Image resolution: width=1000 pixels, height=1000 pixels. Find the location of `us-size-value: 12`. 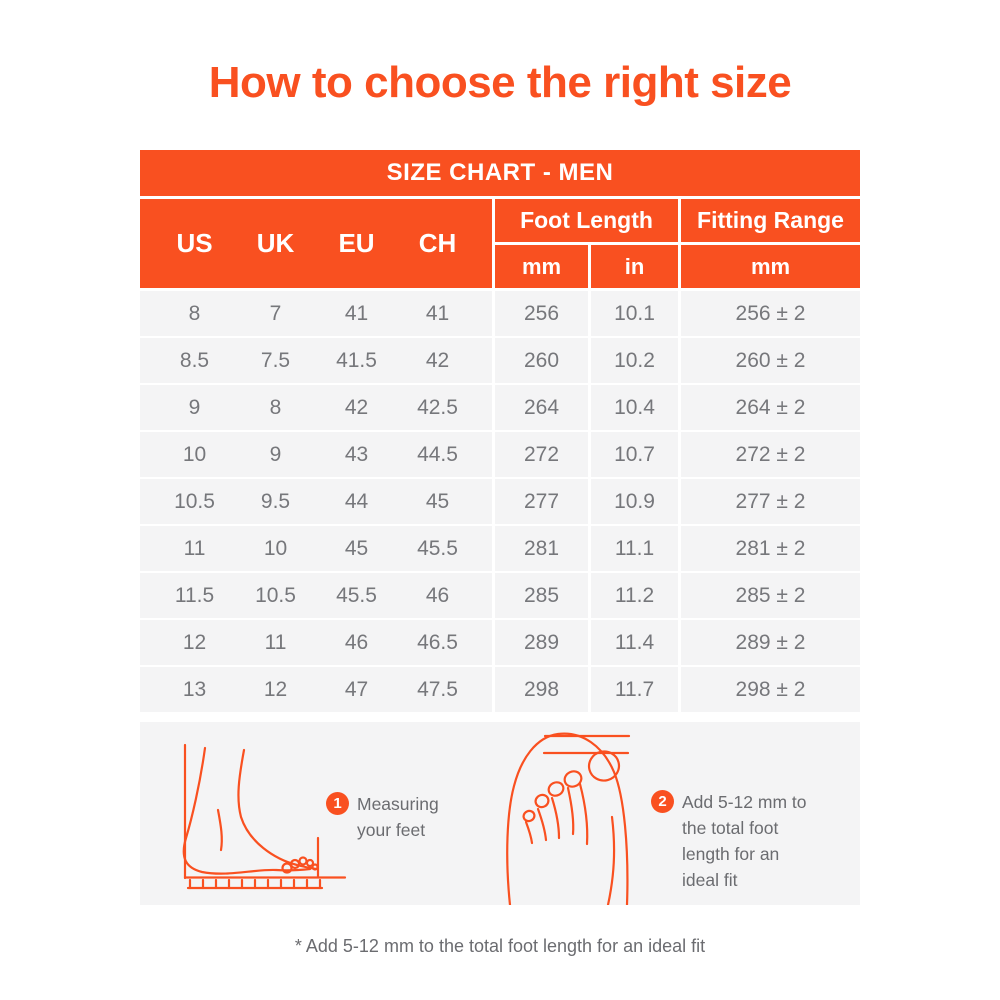

us-size-value: 12 is located at coordinates (194, 642).